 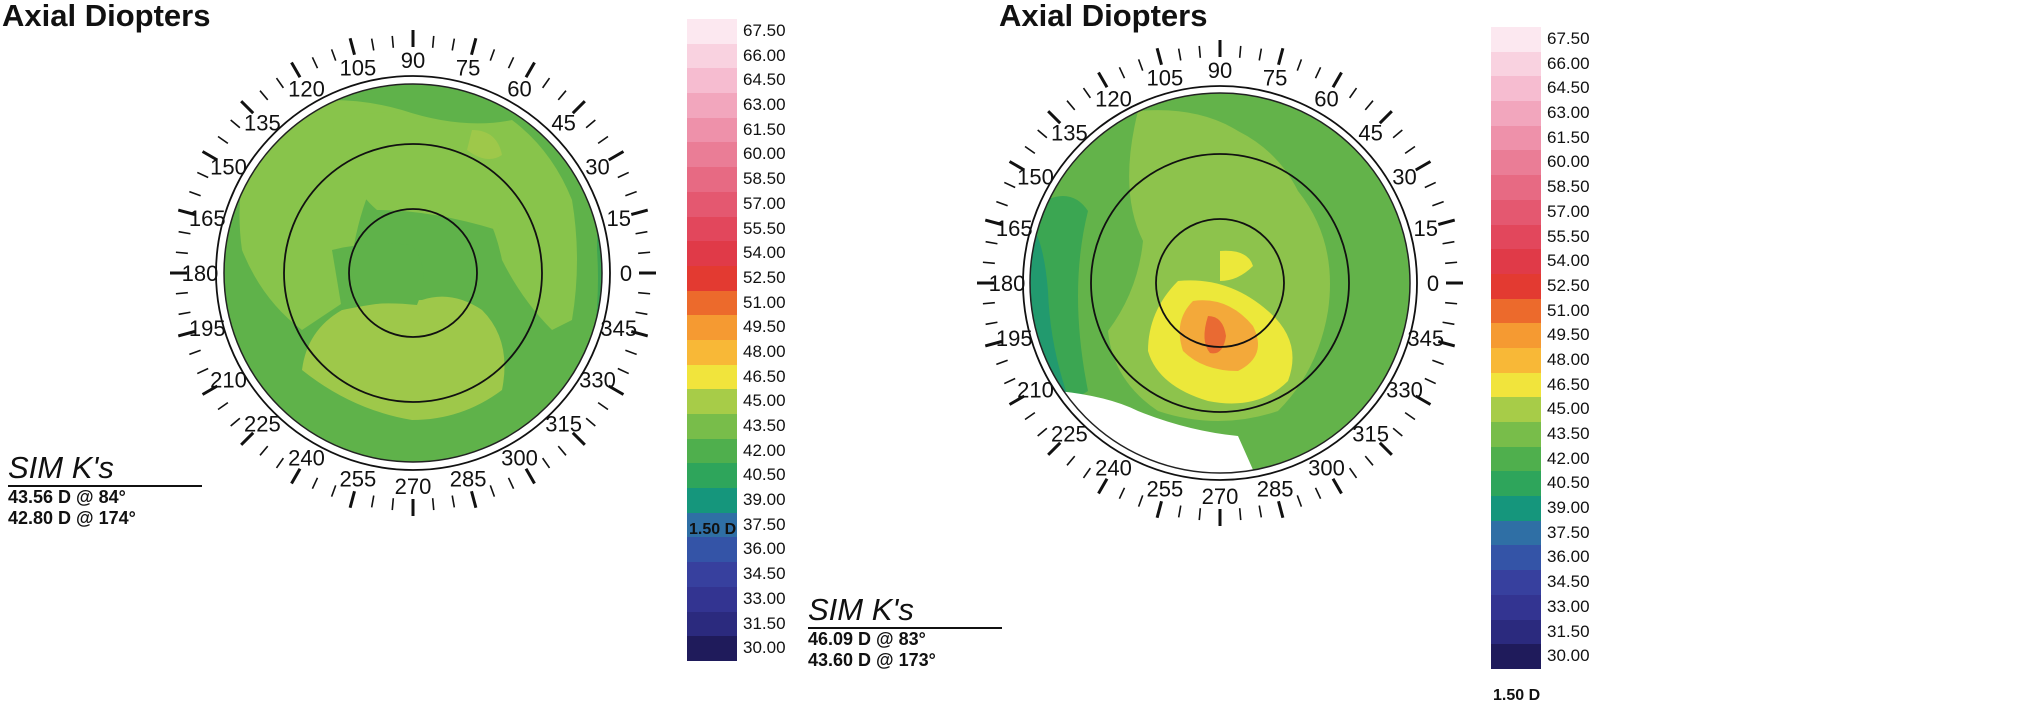 I want to click on scale-row: 37.50, so click(x=1551, y=533).